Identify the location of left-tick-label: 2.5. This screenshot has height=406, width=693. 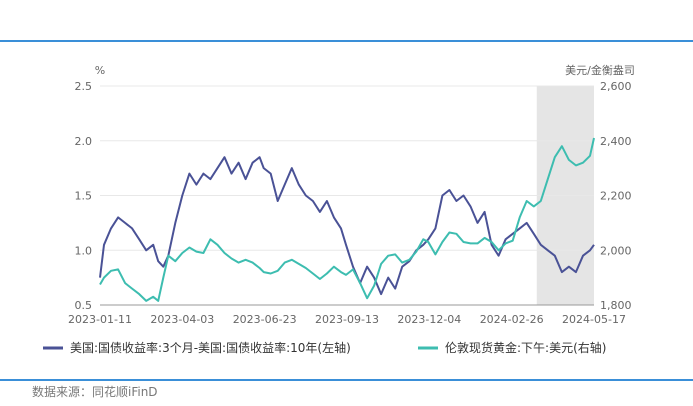
(84, 86).